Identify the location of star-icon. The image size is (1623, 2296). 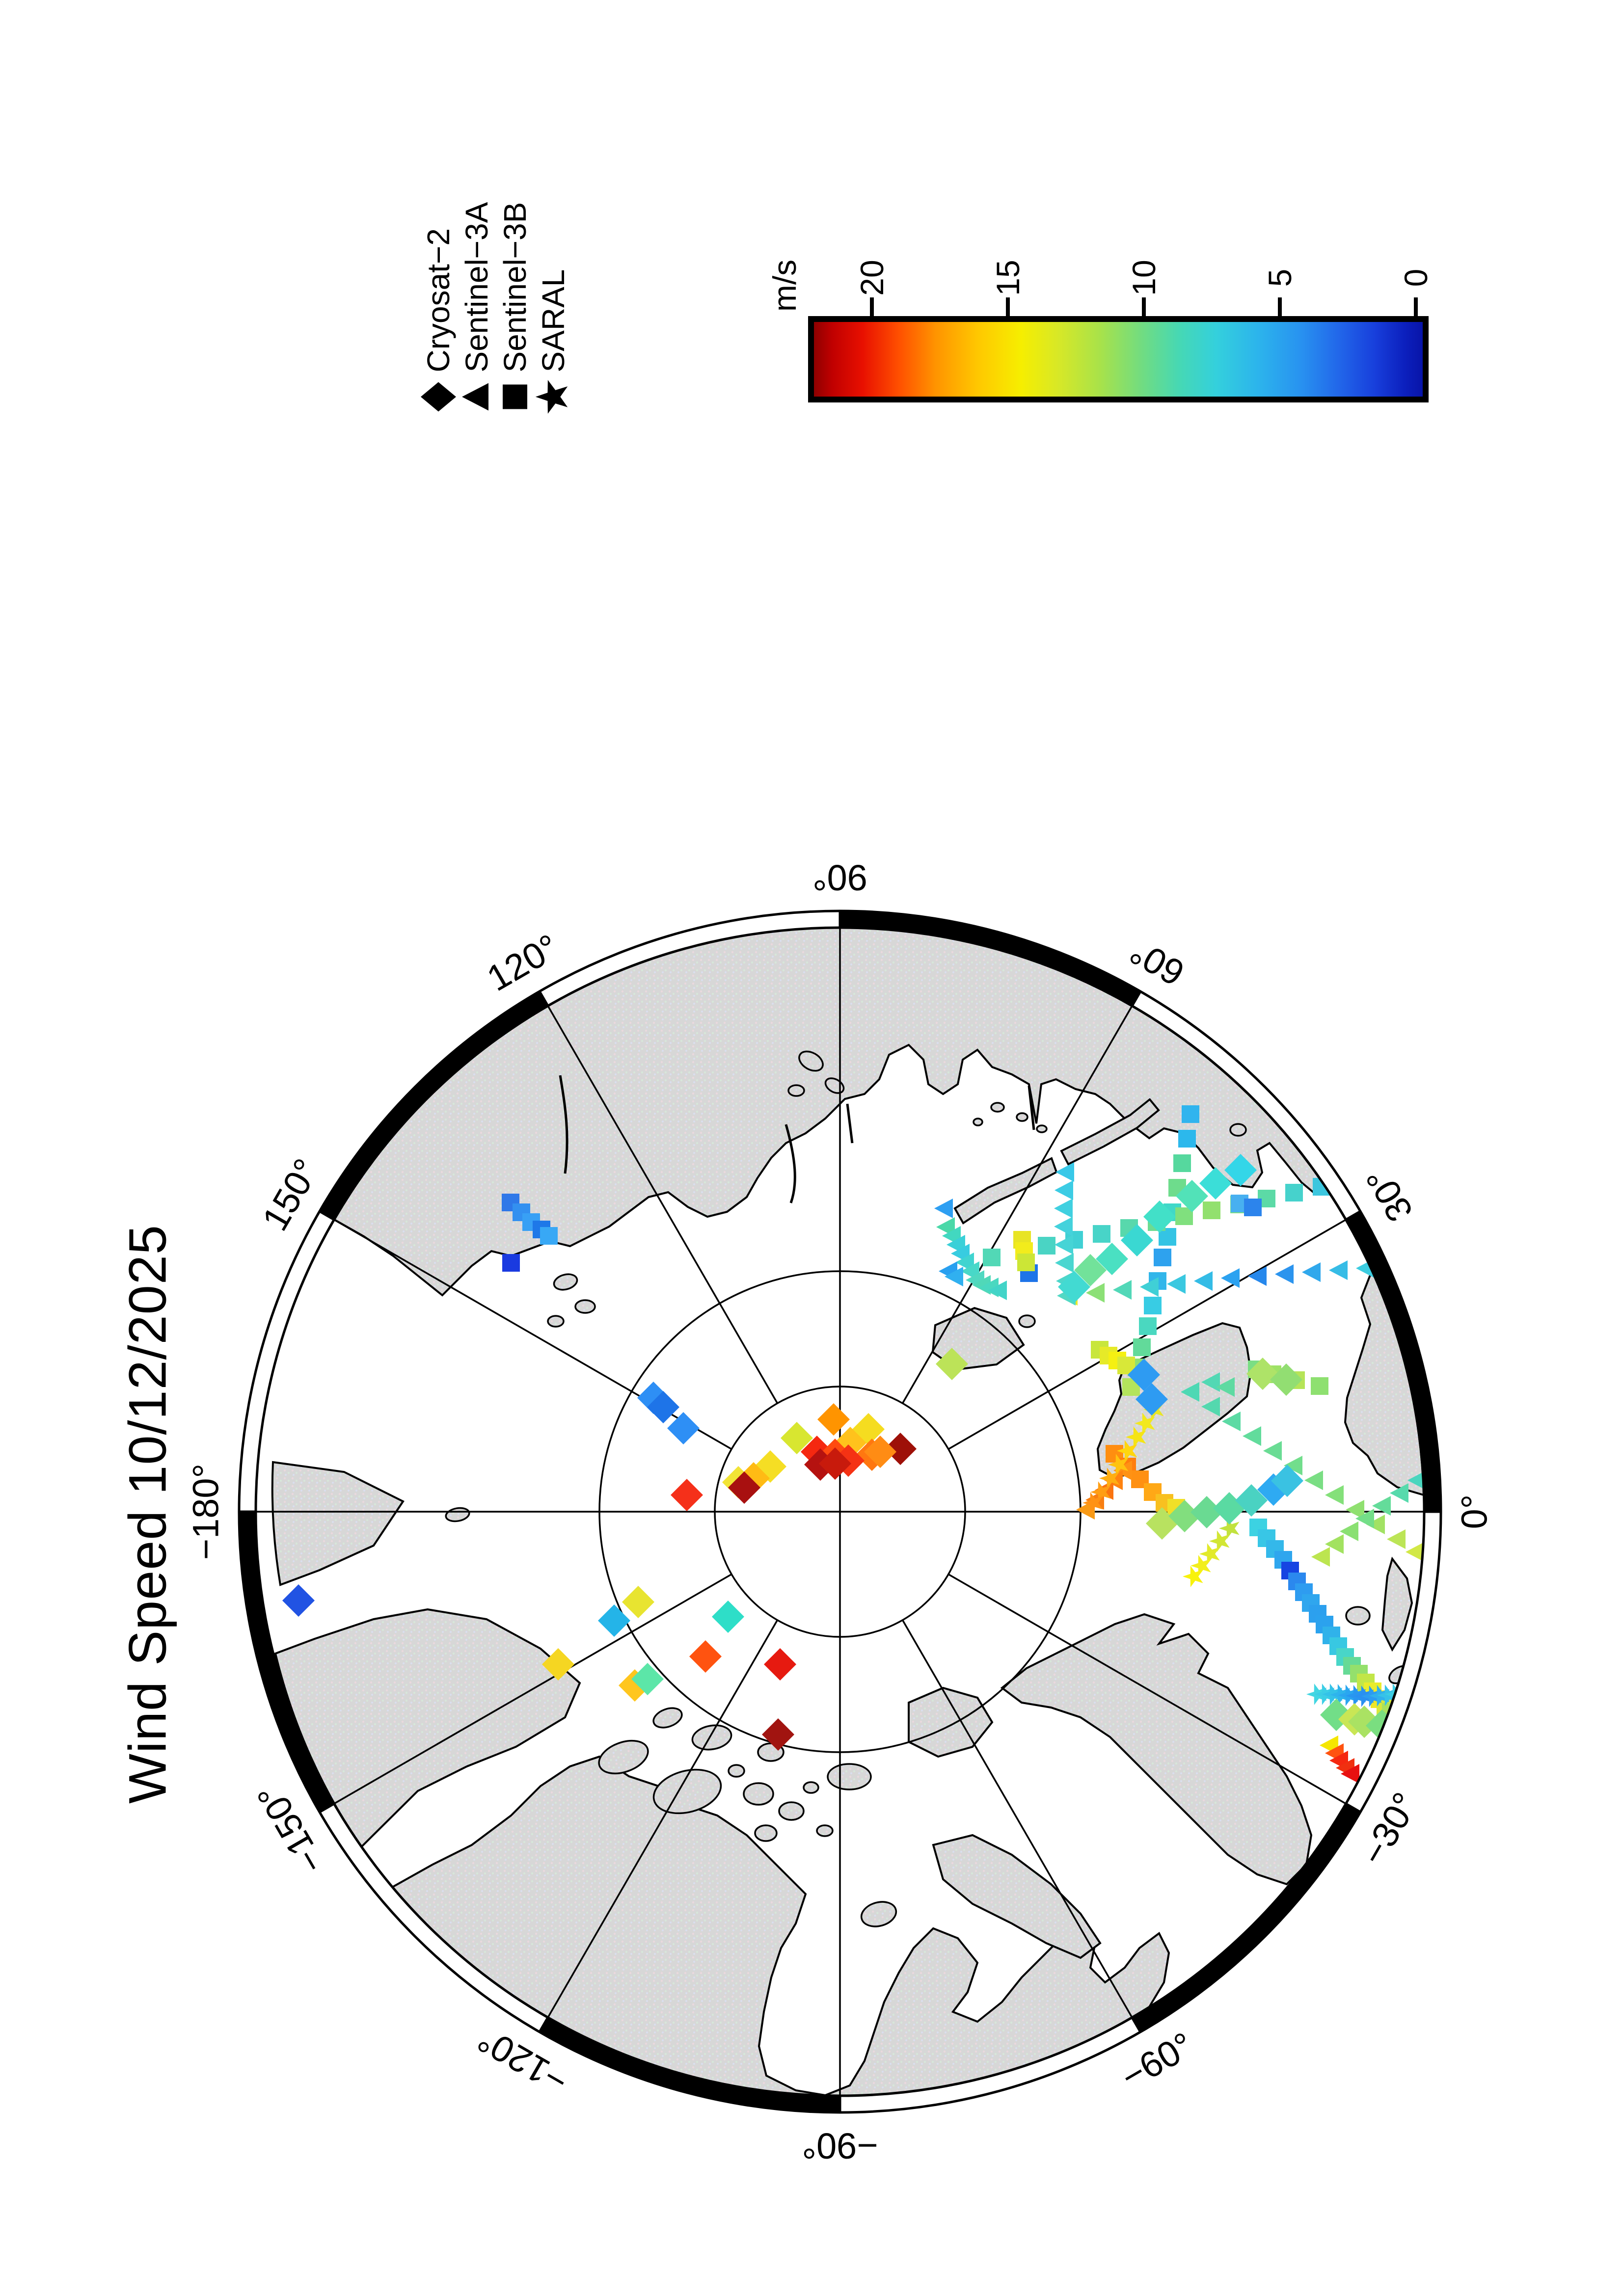
(554, 396).